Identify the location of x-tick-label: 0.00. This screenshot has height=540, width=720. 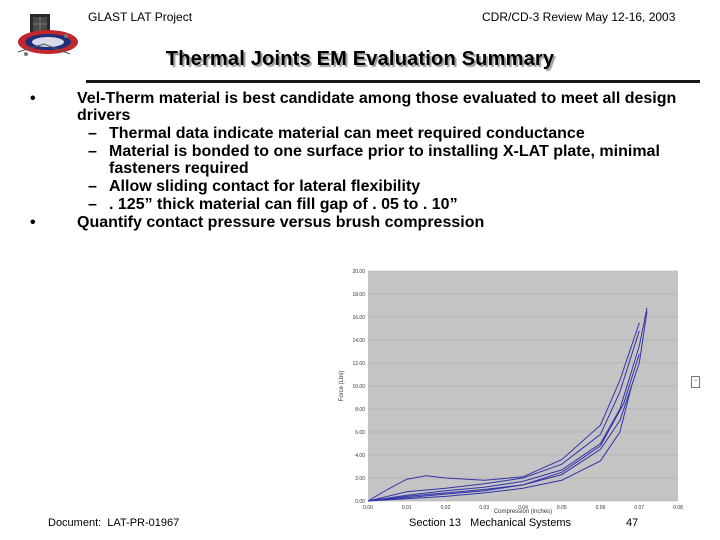
(368, 508).